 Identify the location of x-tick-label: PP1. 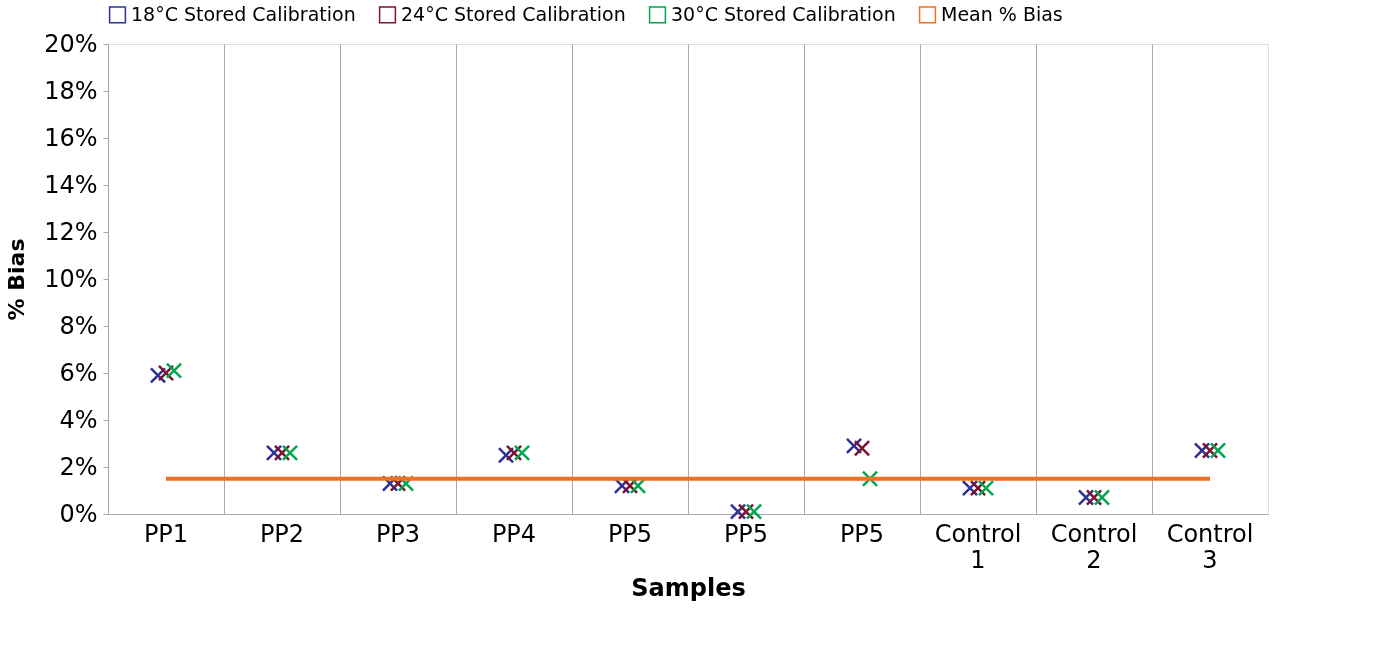
(166, 533).